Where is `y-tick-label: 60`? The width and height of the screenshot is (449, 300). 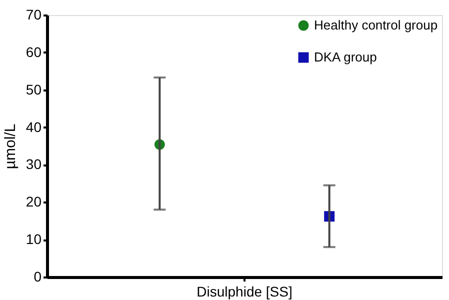
y-tick-label: 60 is located at coordinates (34, 52).